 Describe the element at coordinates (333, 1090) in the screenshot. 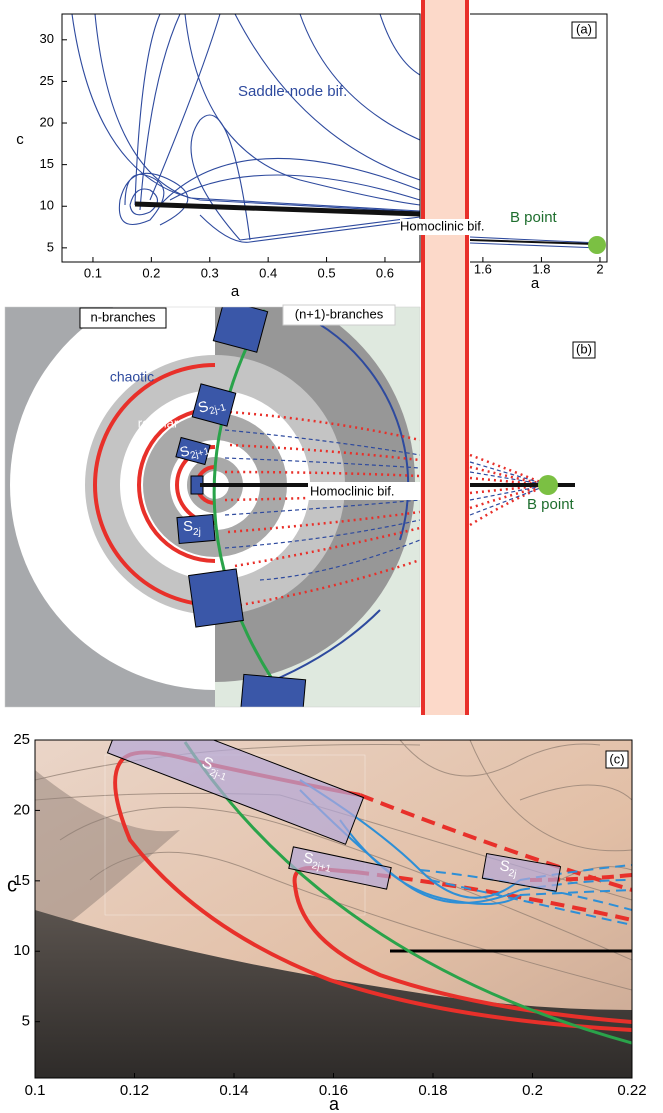

I see `x-tick-label: 0.16` at that location.